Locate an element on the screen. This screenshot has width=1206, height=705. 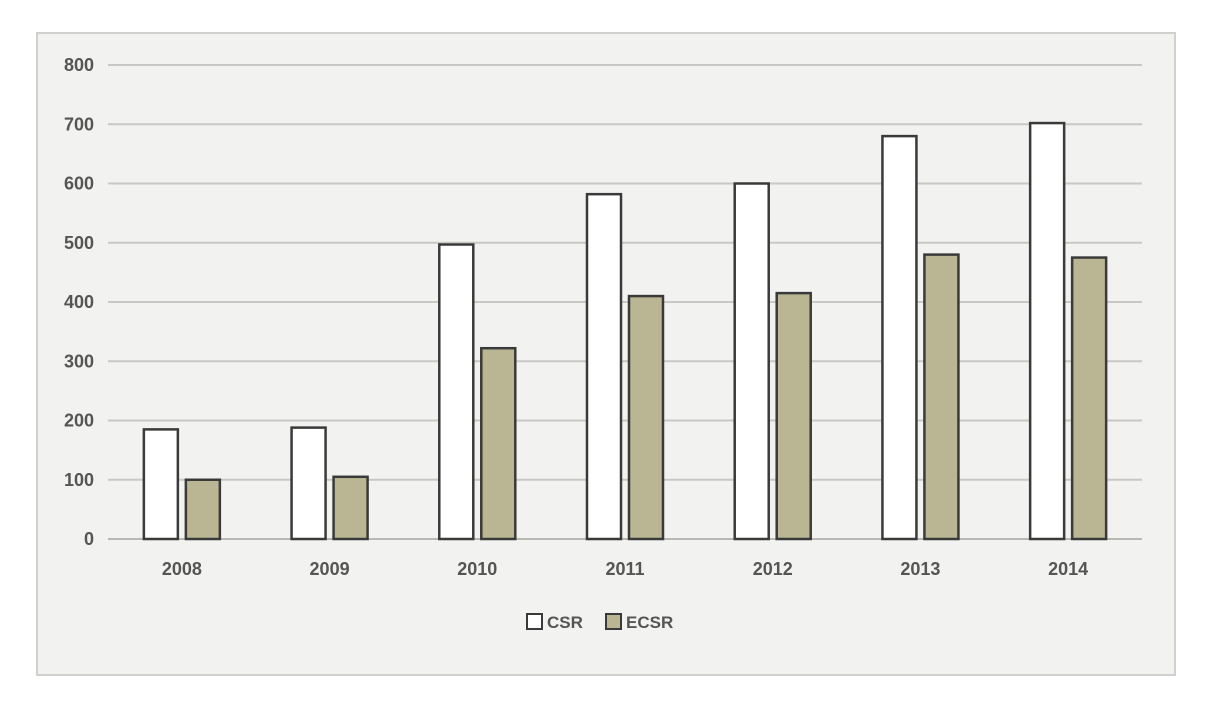
x-tick-label: 2011 is located at coordinates (624, 569).